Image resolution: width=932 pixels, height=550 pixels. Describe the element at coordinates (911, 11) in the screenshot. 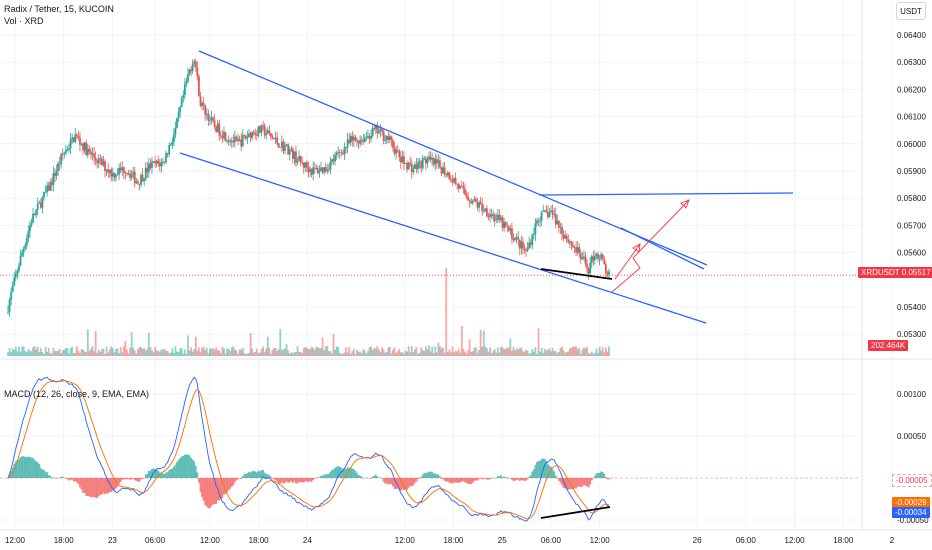

I see `currency-button: USDT` at that location.